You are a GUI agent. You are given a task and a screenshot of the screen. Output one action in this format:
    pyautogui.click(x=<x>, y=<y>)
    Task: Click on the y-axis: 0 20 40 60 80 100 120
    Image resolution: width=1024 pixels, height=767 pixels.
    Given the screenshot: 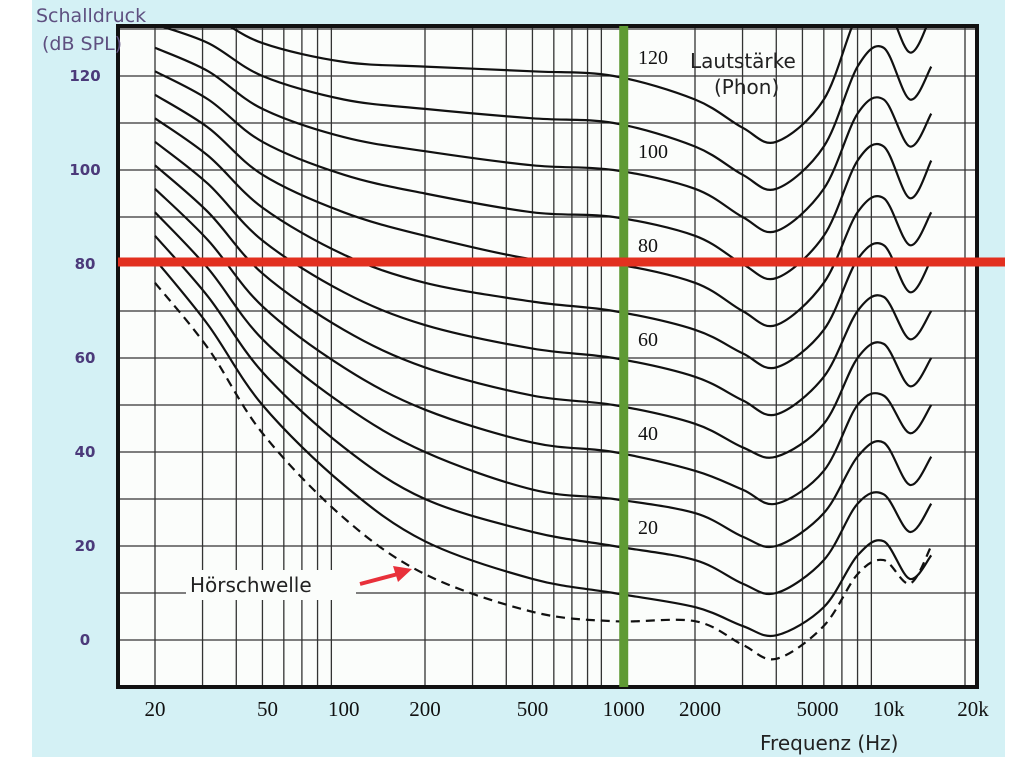 What is the action you would take?
    pyautogui.click(x=84, y=358)
    